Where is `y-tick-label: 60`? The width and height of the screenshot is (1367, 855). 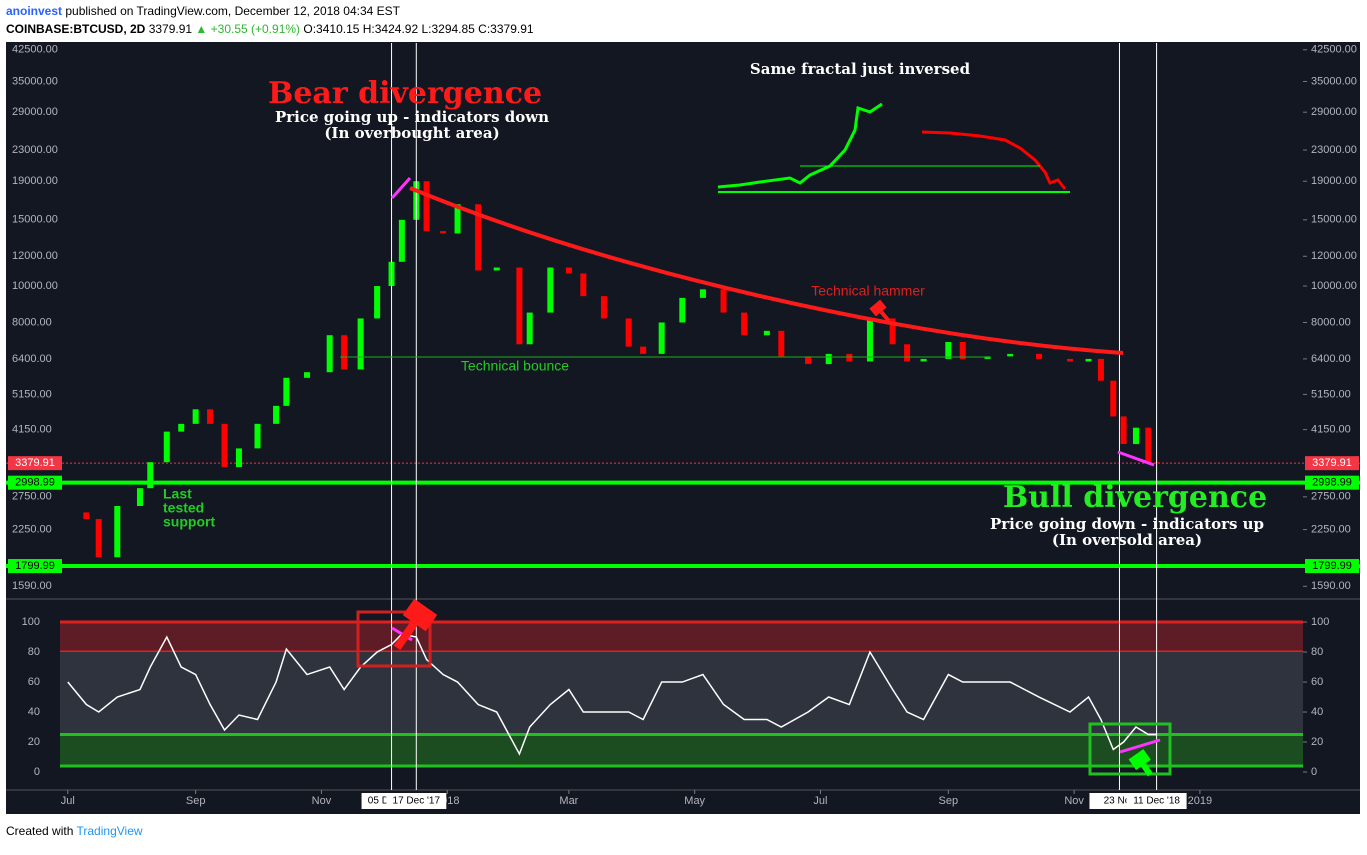 y-tick-label: 60 is located at coordinates (1317, 682).